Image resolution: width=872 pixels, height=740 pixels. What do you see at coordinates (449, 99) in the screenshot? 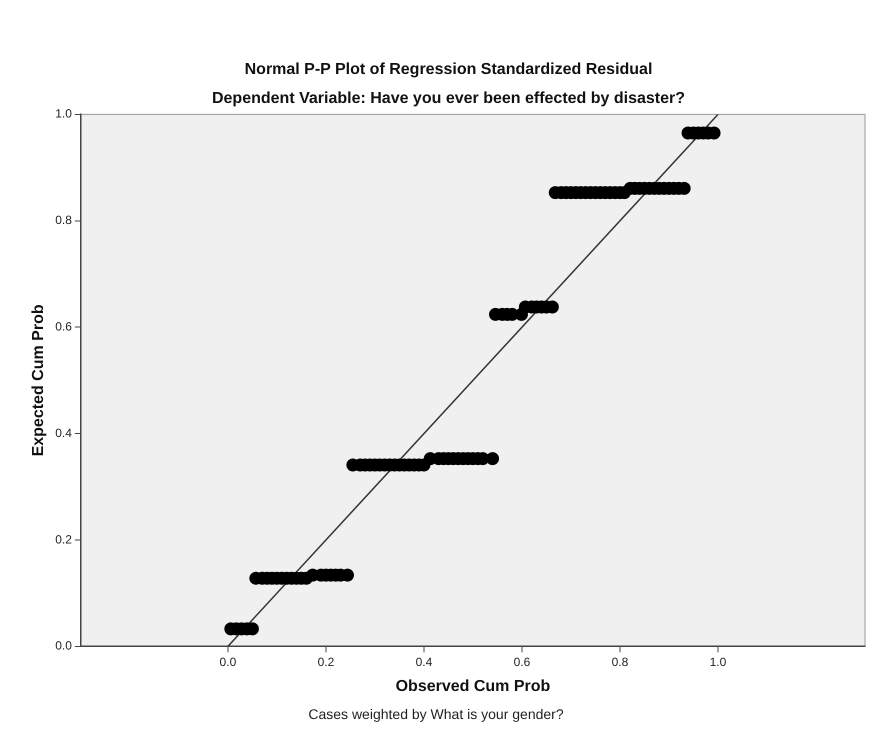
I see `chart-subtitle: Dependent Variable: Have you ever been effected by disaster?` at bounding box center [449, 99].